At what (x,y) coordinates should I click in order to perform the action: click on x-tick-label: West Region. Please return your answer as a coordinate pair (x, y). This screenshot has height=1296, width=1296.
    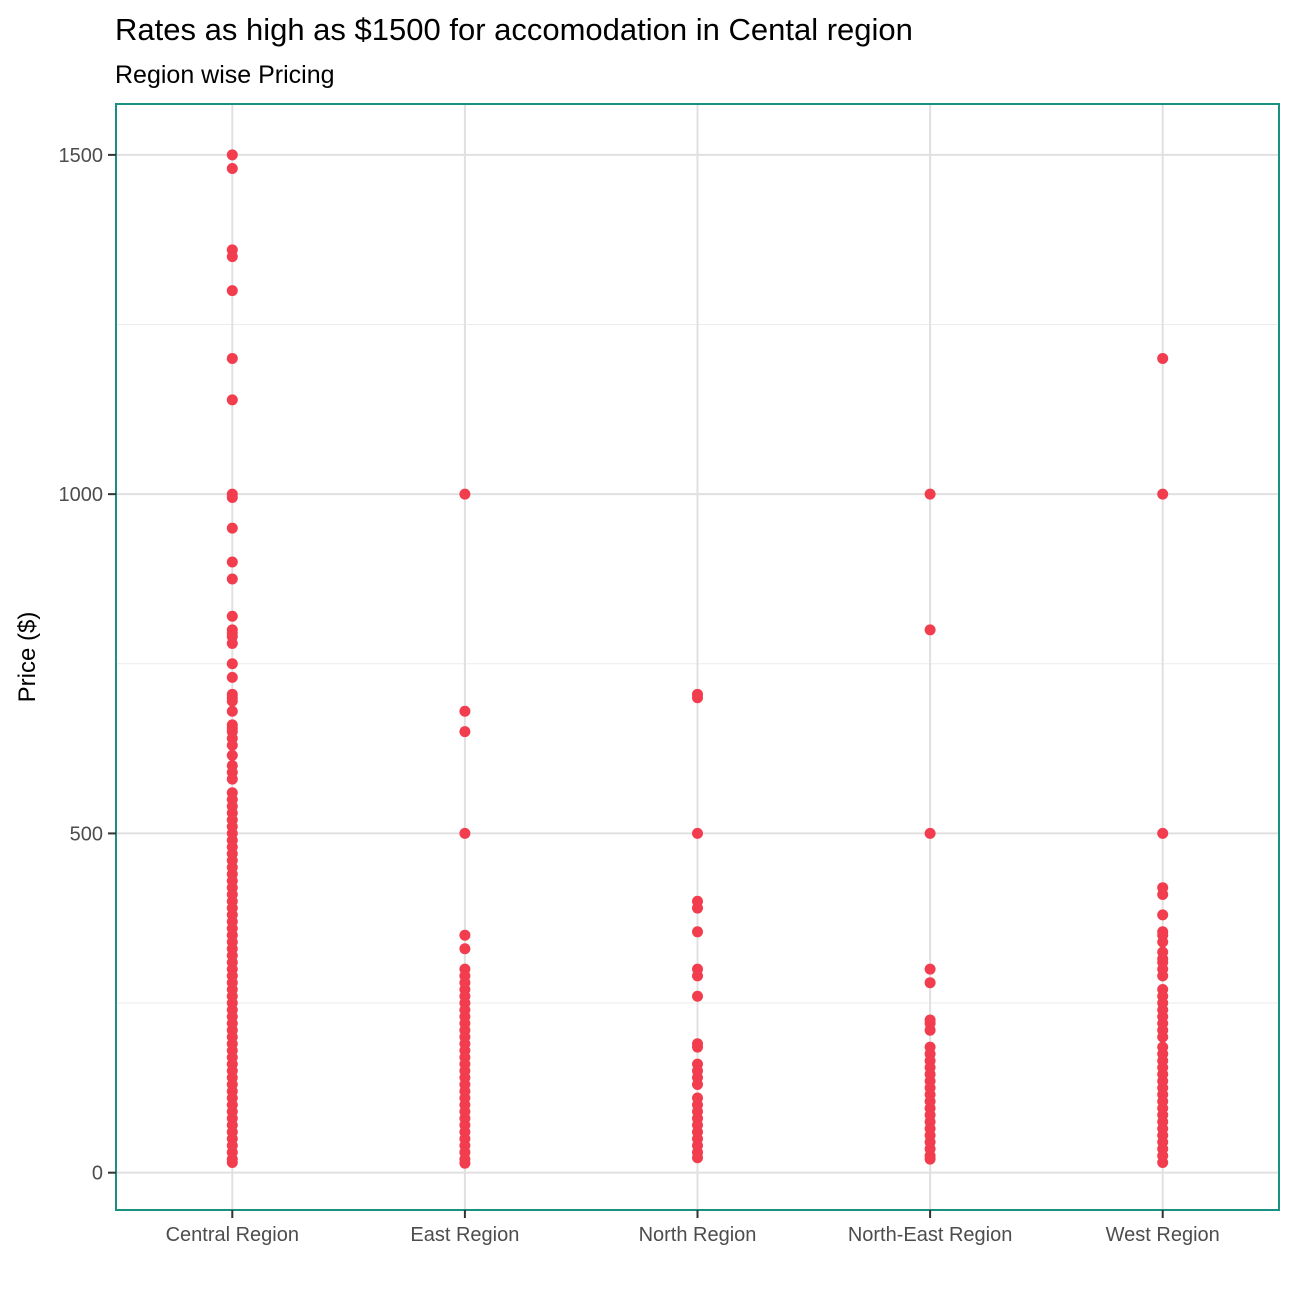
    Looking at the image, I should click on (1163, 1235).